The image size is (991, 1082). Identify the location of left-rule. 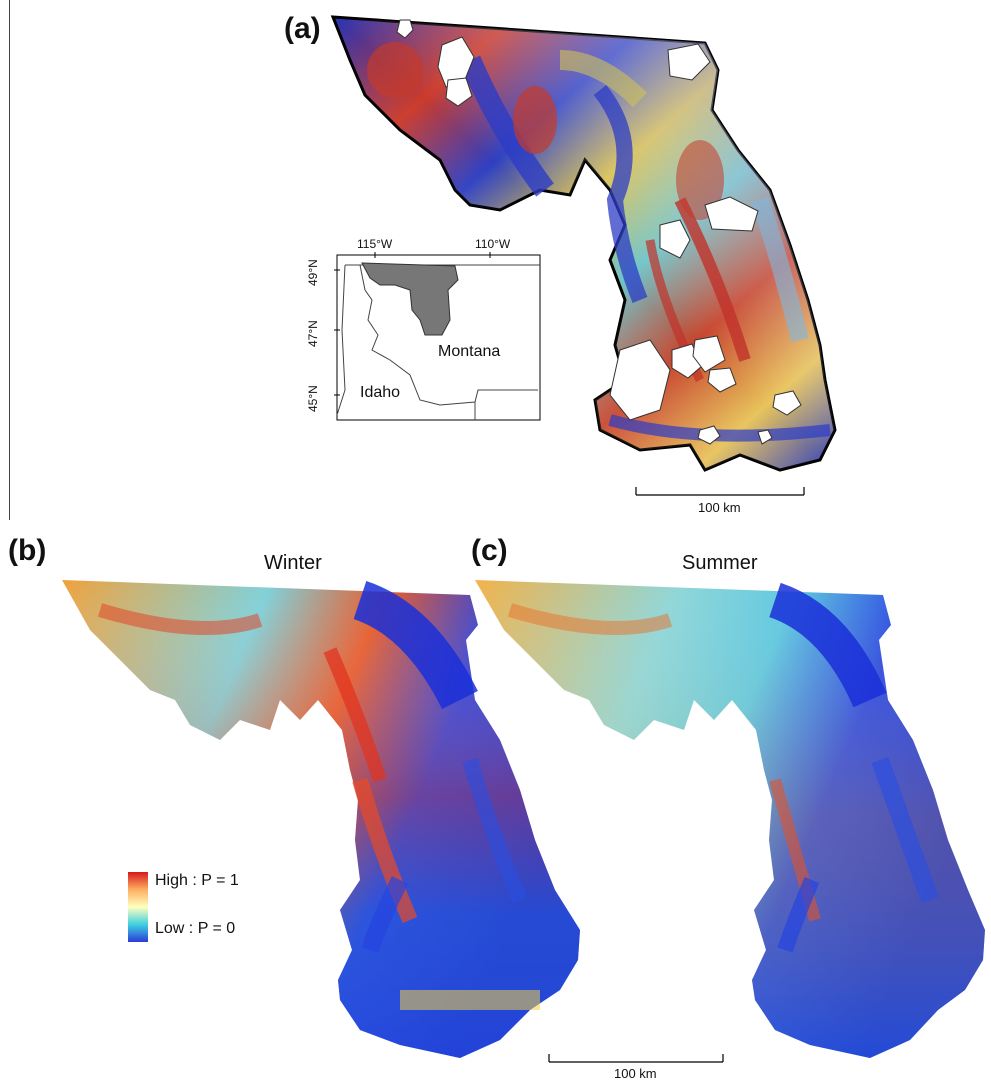
(9, 260).